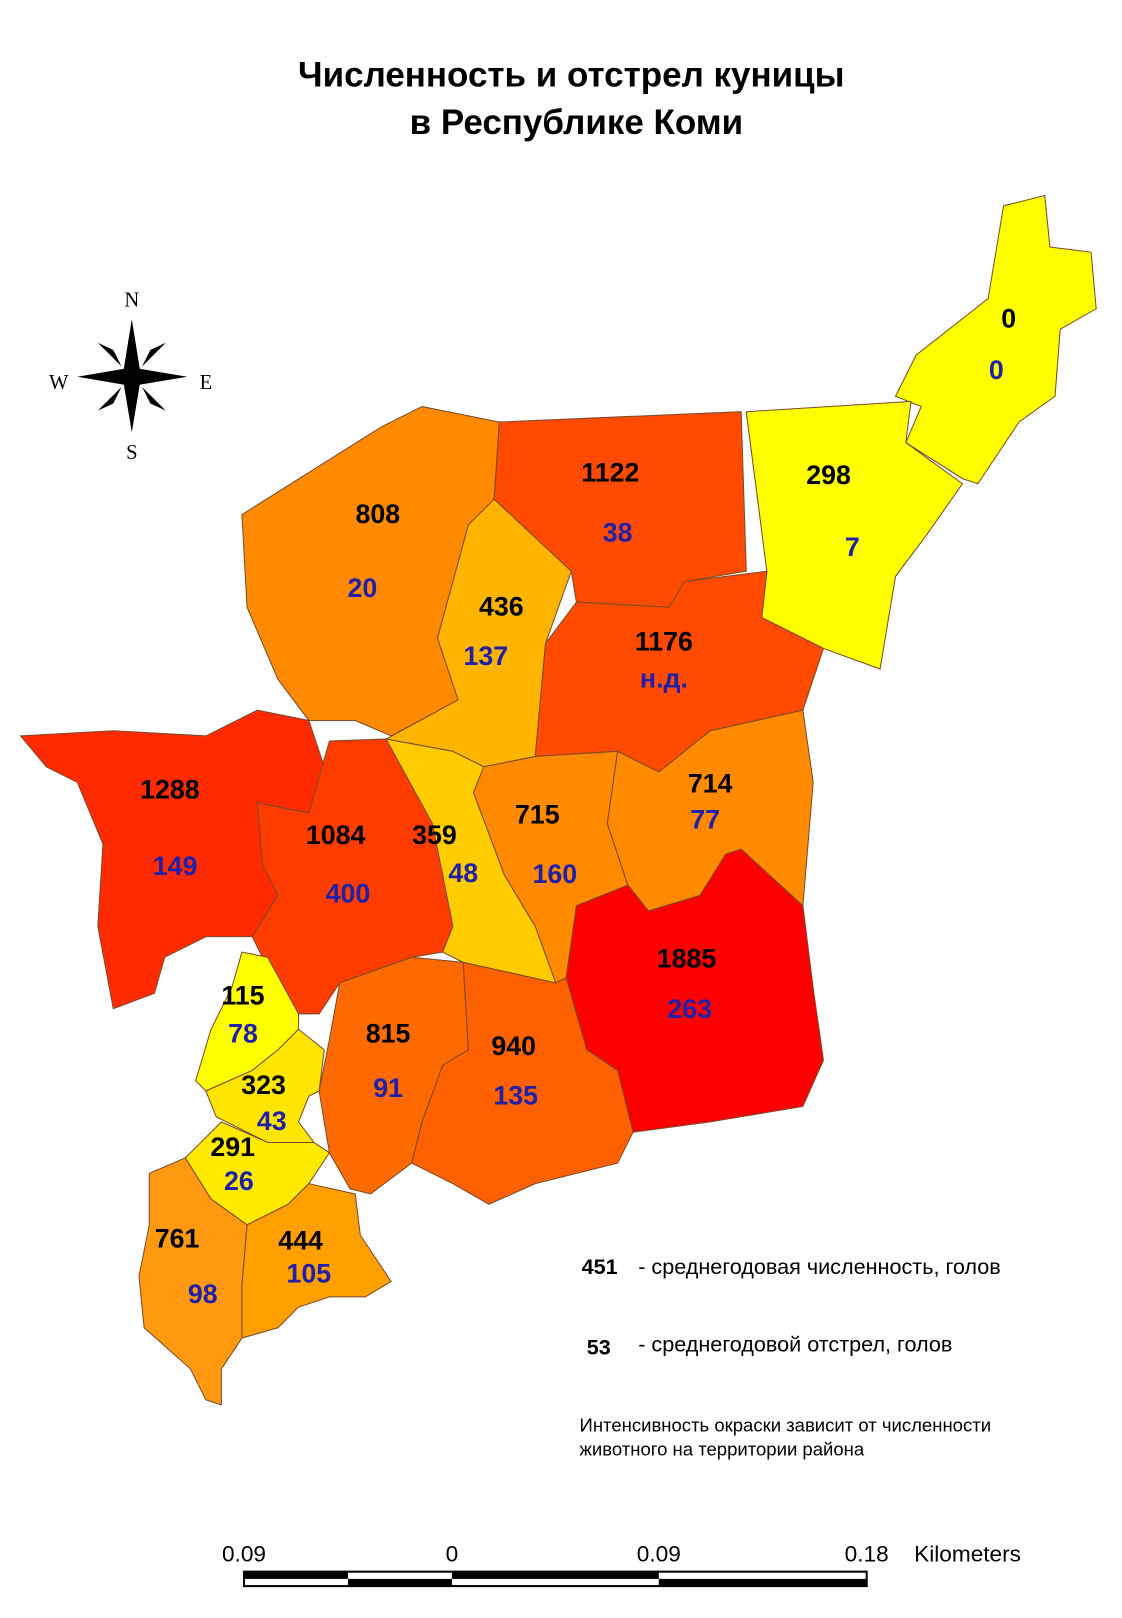 The height and width of the screenshot is (1618, 1122). Describe the element at coordinates (996, 370) in the screenshot. I see `harvest-label: 0` at that location.